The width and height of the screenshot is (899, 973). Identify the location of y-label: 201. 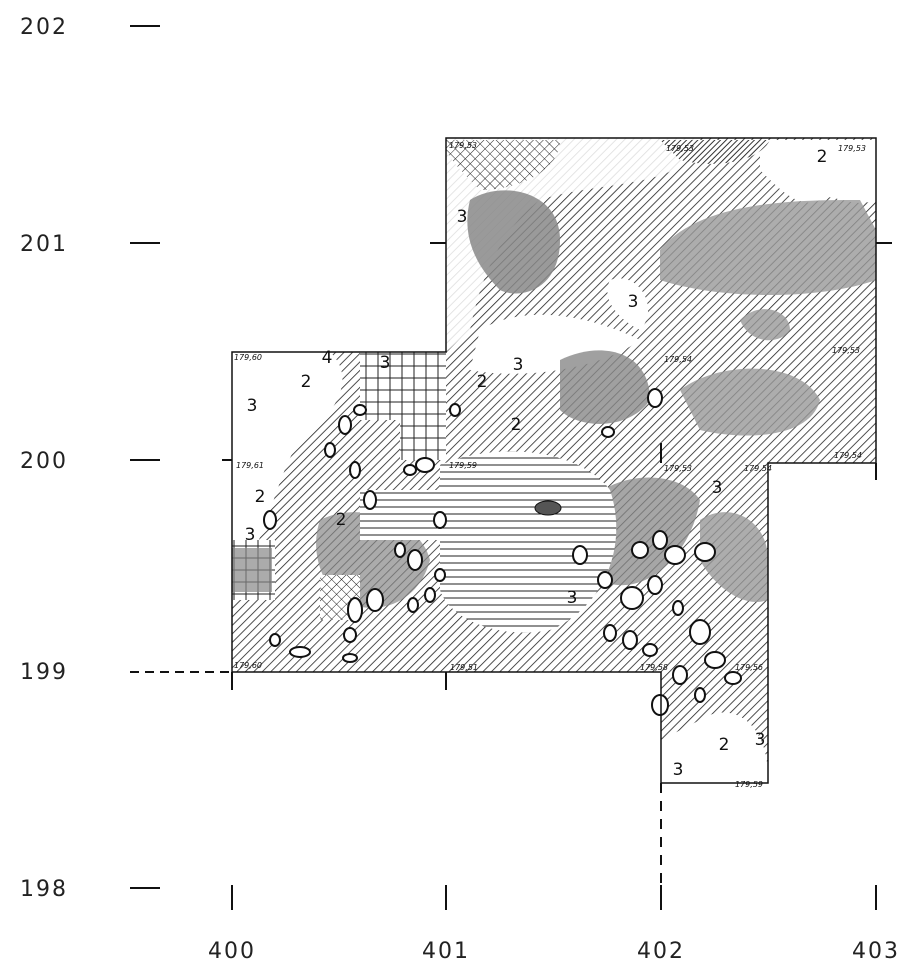
(44, 244).